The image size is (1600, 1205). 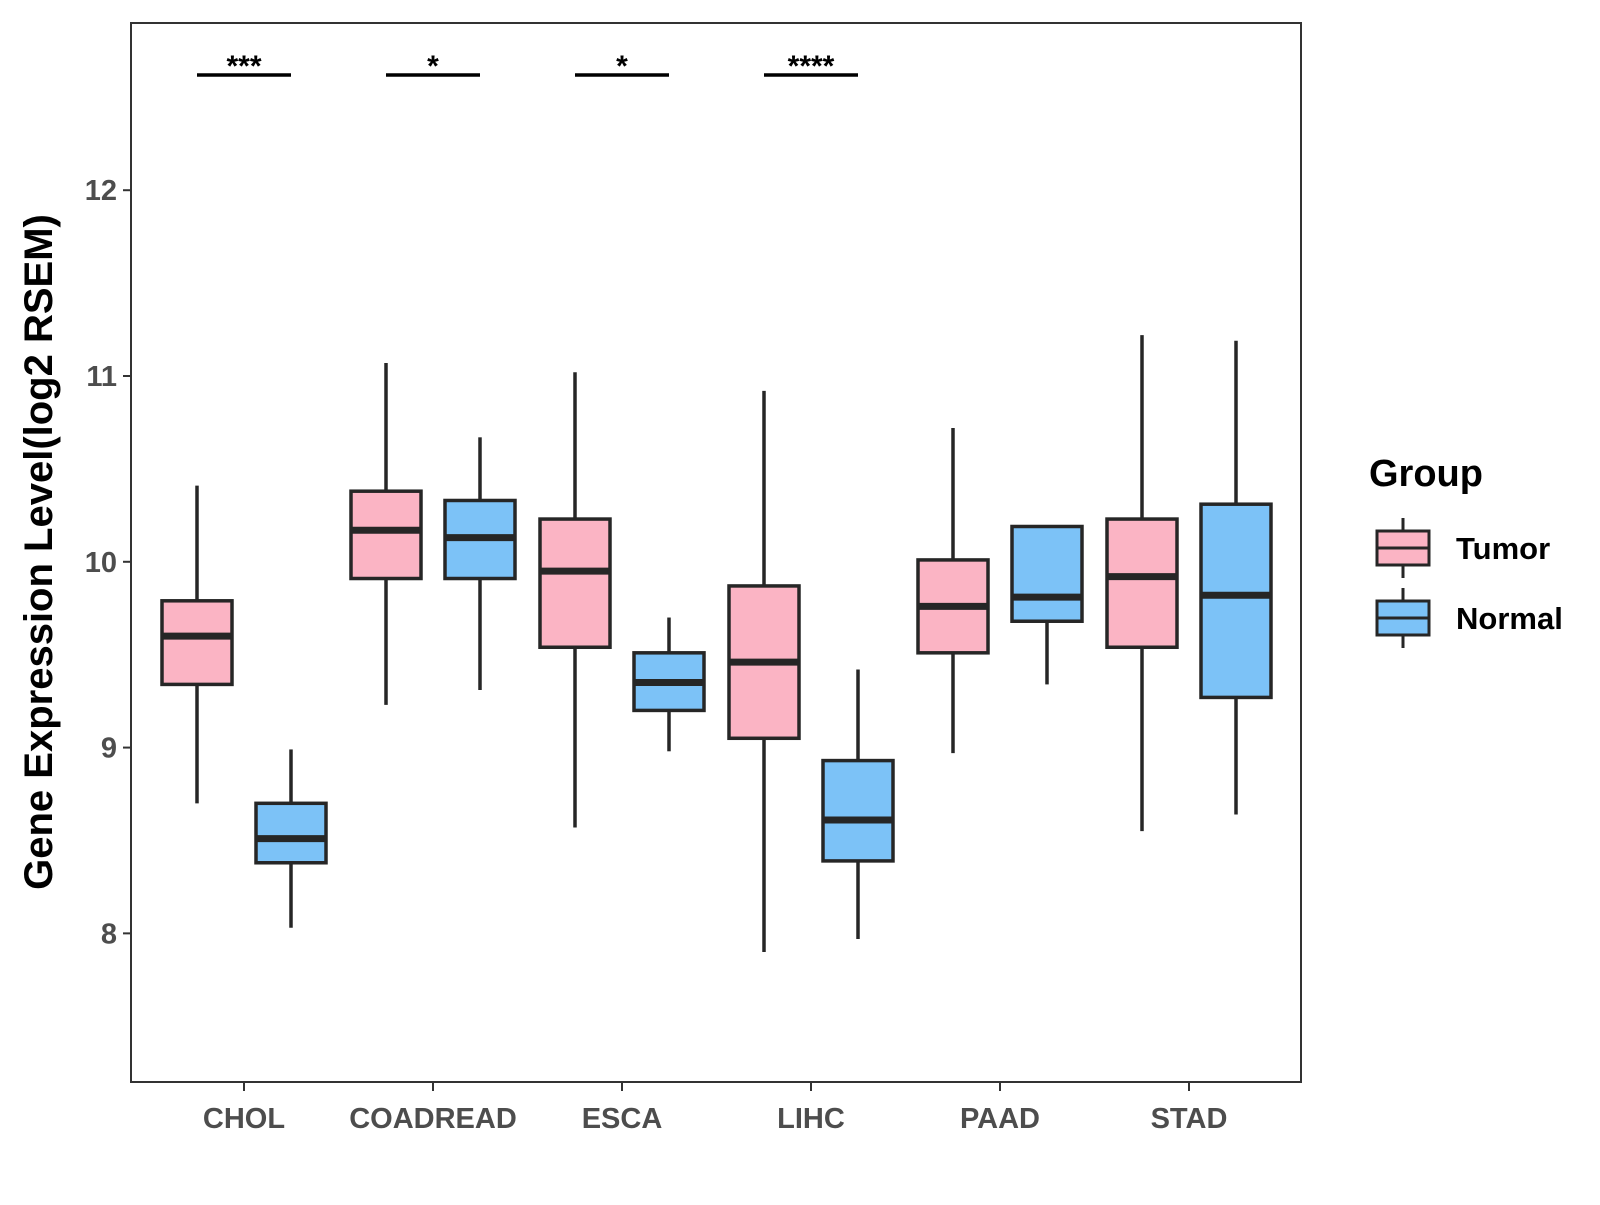 I want to click on box-tumor-coadread, so click(x=386, y=533).